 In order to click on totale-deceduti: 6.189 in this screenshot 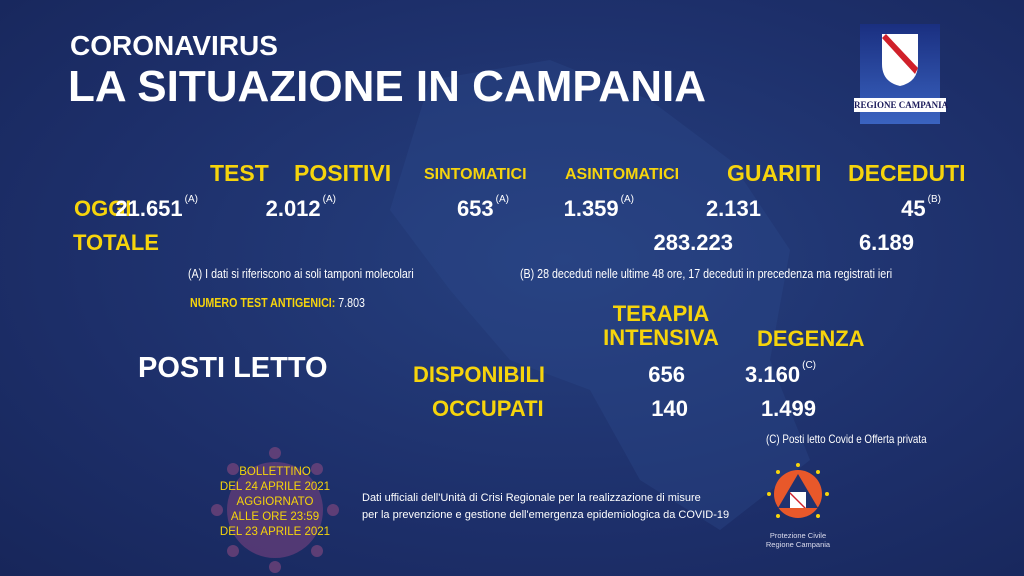, I will do `click(886, 242)`.